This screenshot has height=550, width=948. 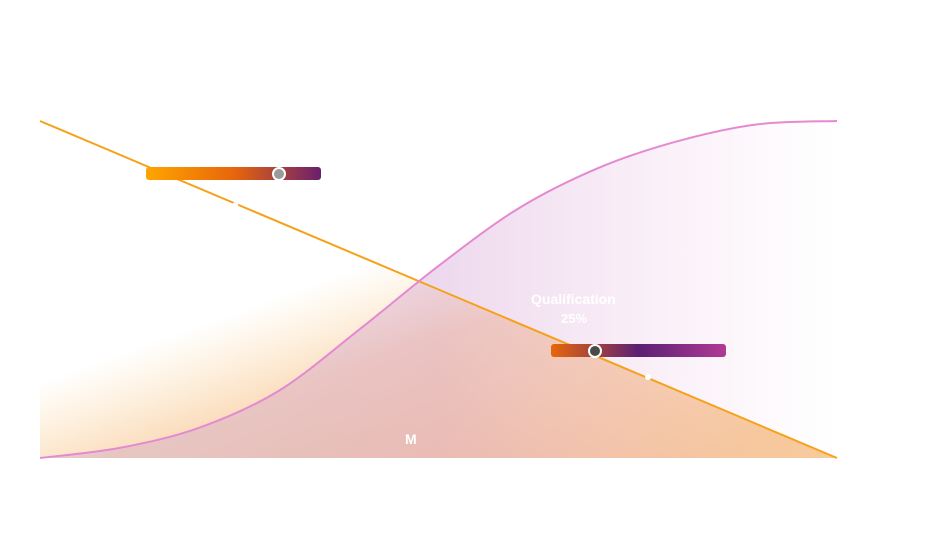 What do you see at coordinates (233, 173) in the screenshot?
I see `left-slider` at bounding box center [233, 173].